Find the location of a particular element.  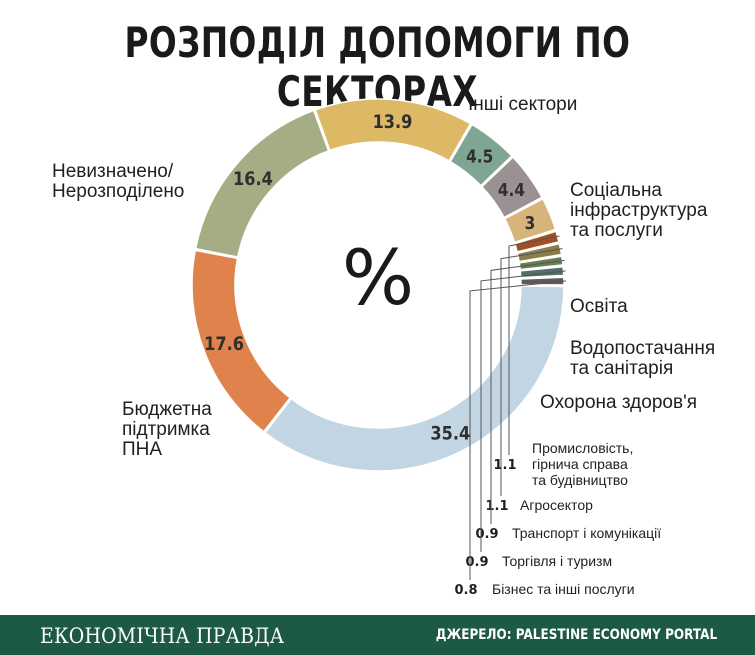

slice-value-label: 4.5 is located at coordinates (479, 156).